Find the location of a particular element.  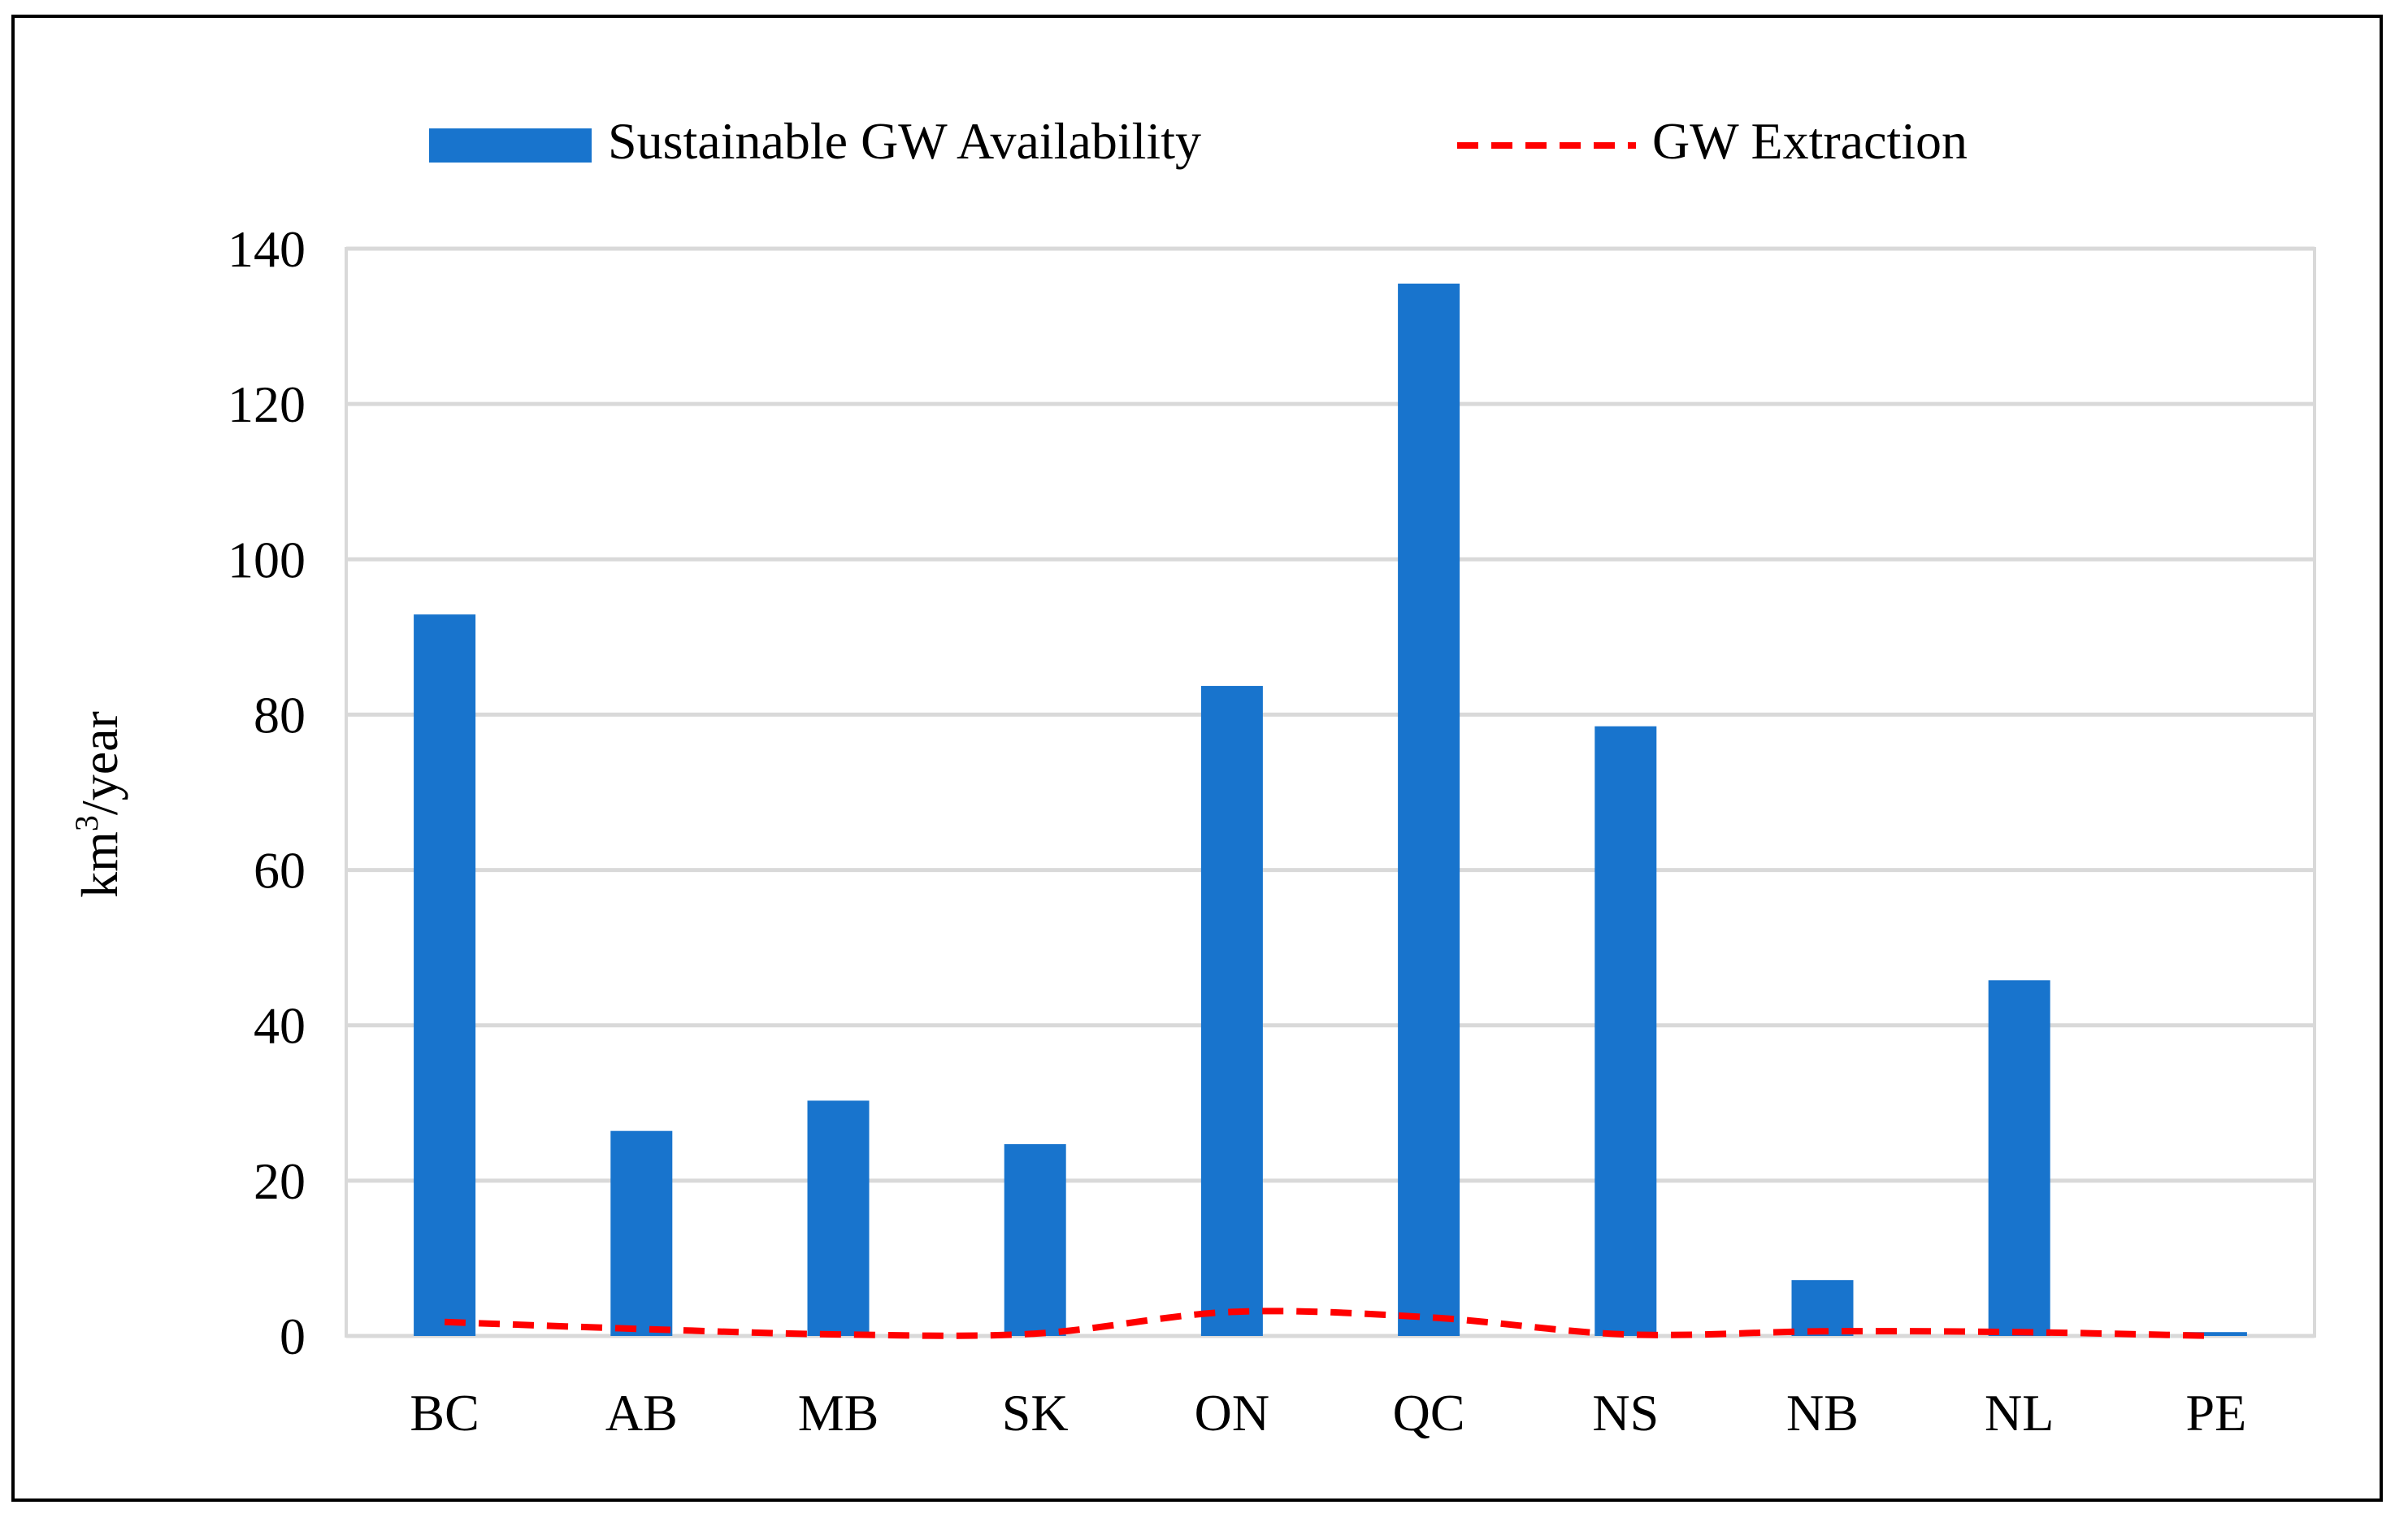

x-tick-label: BC is located at coordinates (444, 1413).